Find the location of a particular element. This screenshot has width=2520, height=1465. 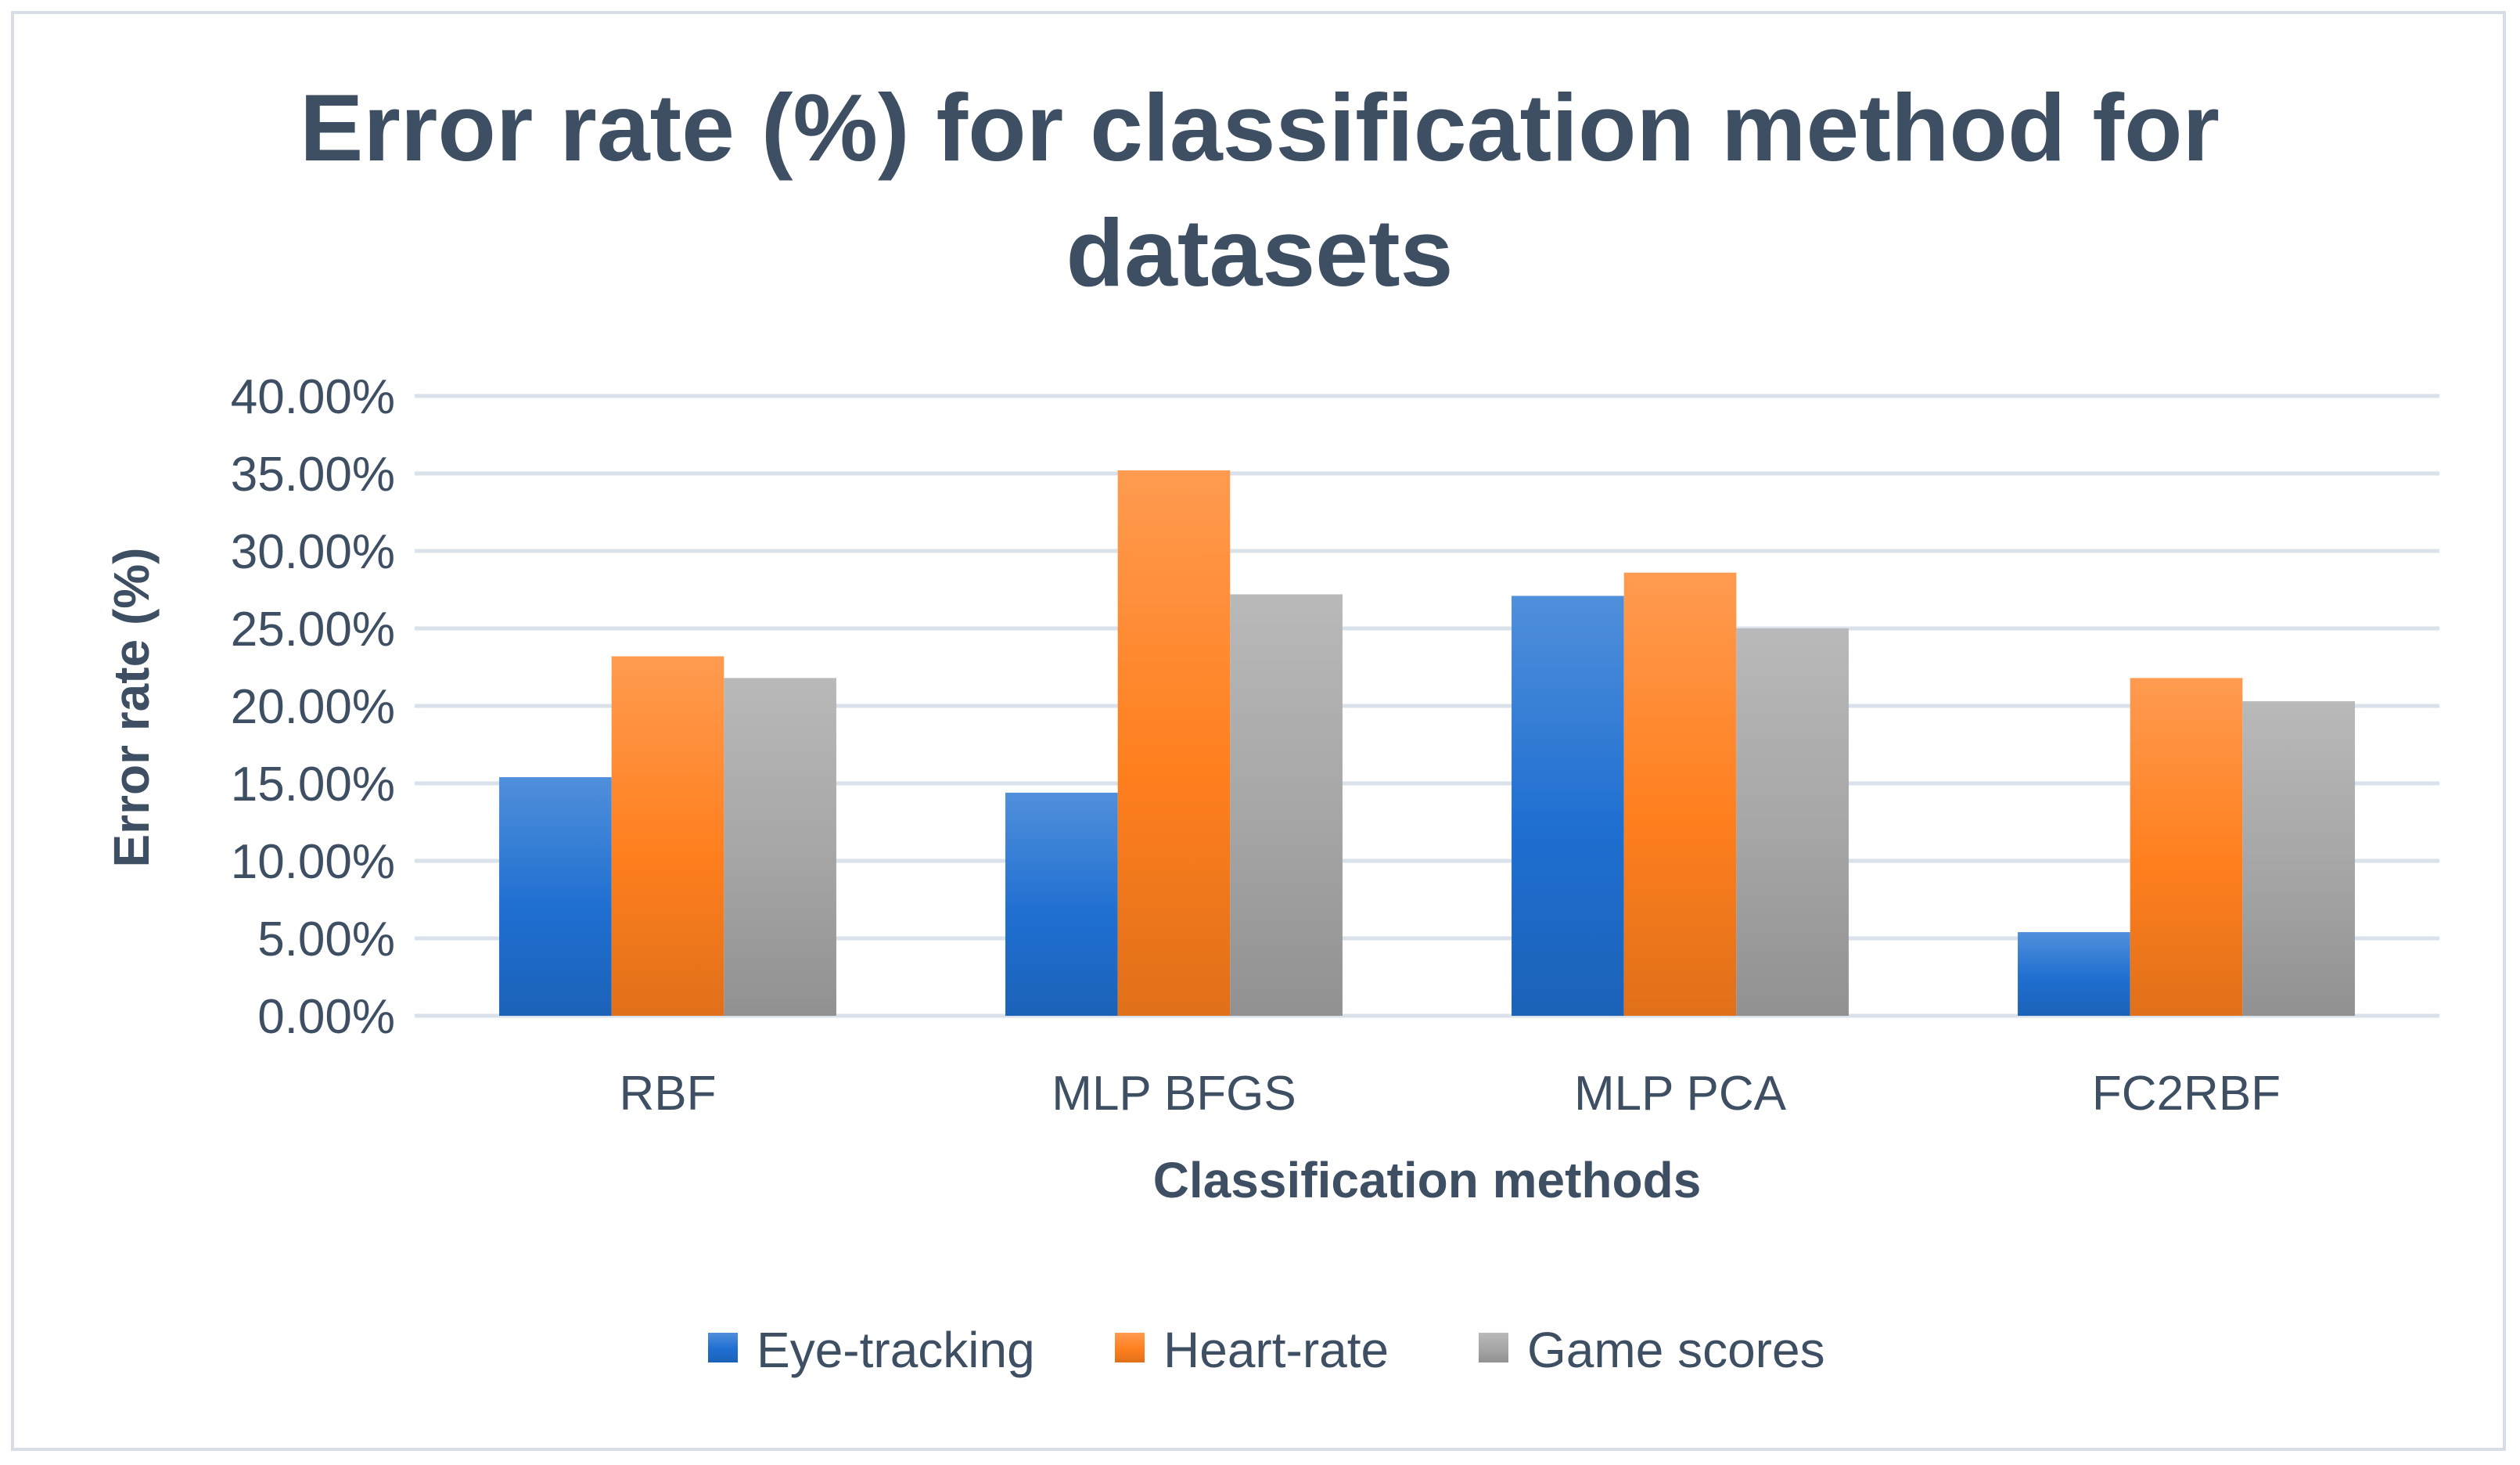

bar-heart-rate-mlp-bfgs is located at coordinates (1174, 743).